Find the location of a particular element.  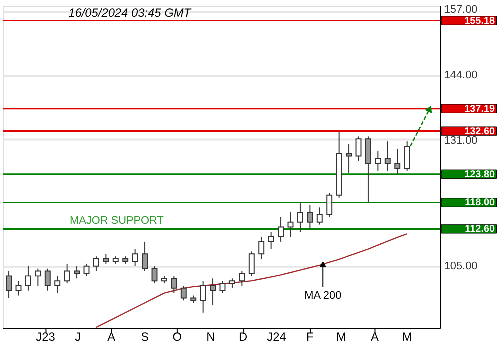

y-tick-label: 105.00 is located at coordinates (461, 266).